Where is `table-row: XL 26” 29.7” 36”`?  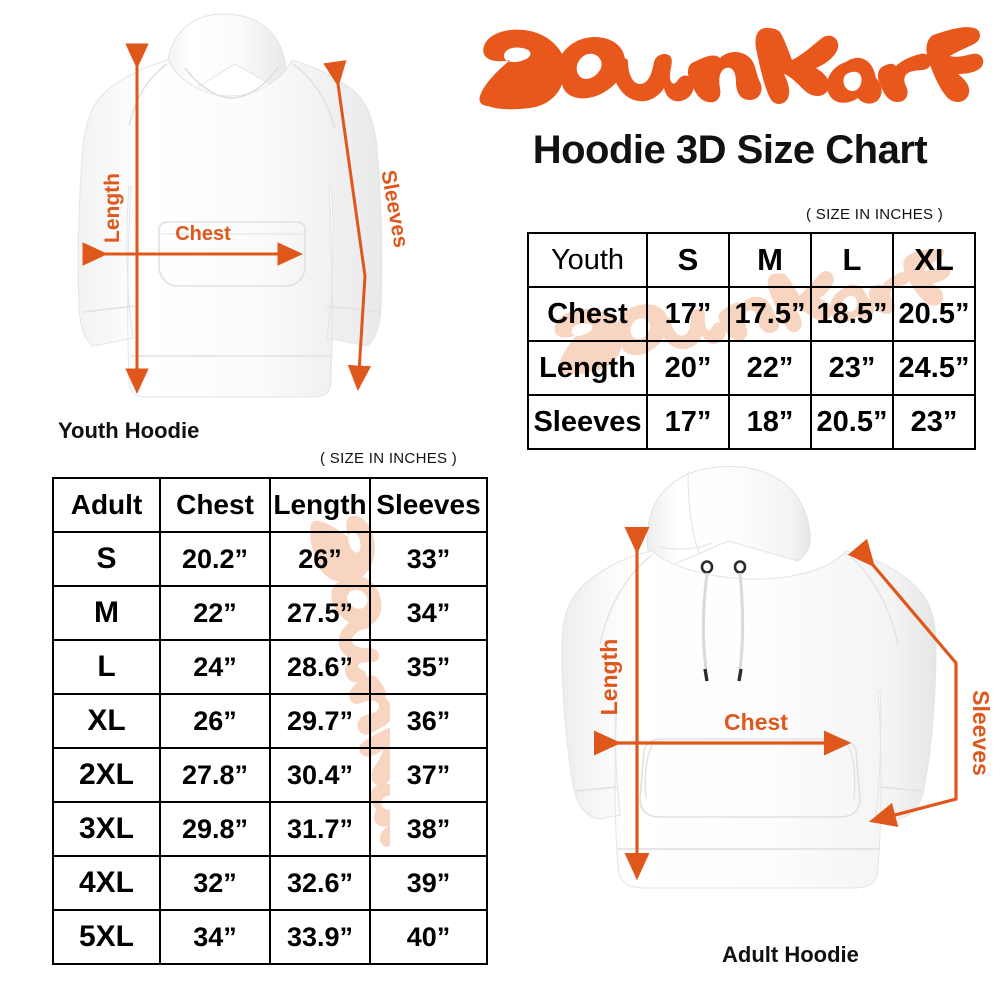
table-row: XL 26” 29.7” 36” is located at coordinates (270, 721).